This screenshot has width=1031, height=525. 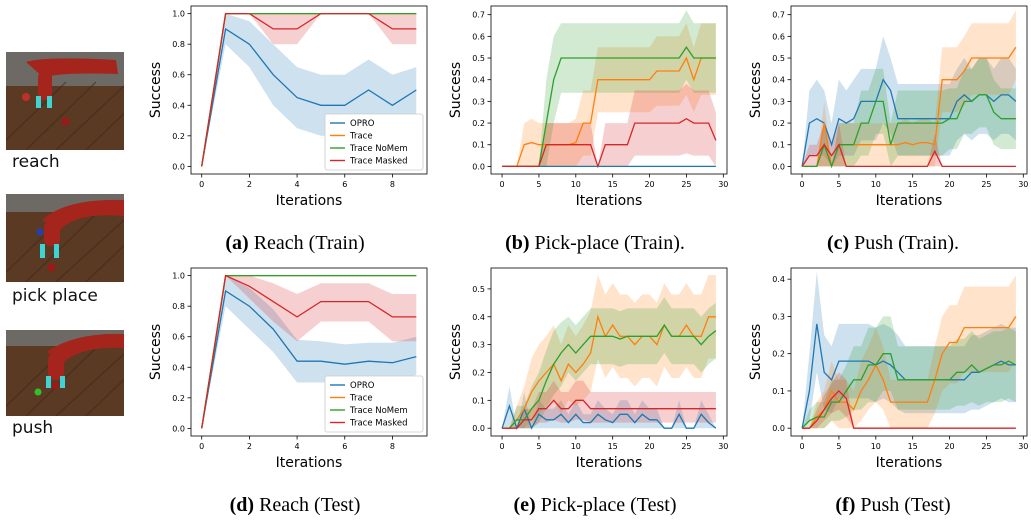 I want to click on caption-d-text: Reach (Test), so click(x=307, y=505).